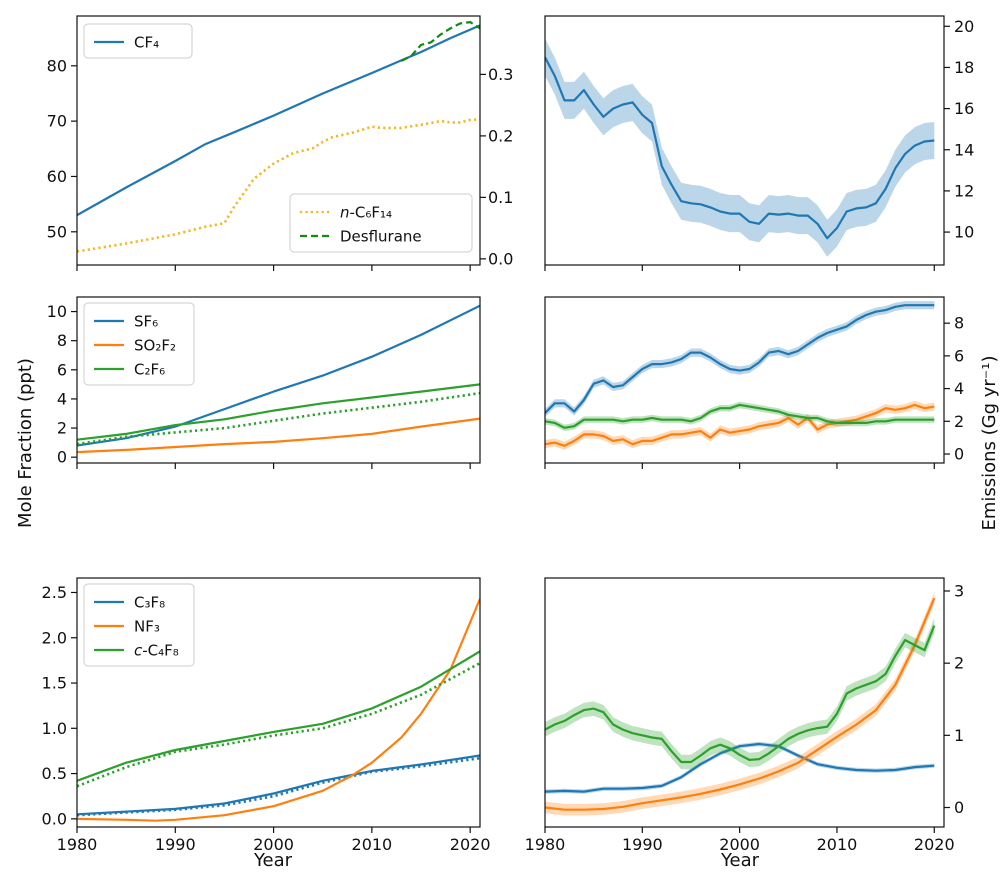 The height and width of the screenshot is (877, 1000). I want to click on y-tick-label-right: 20, so click(964, 26).